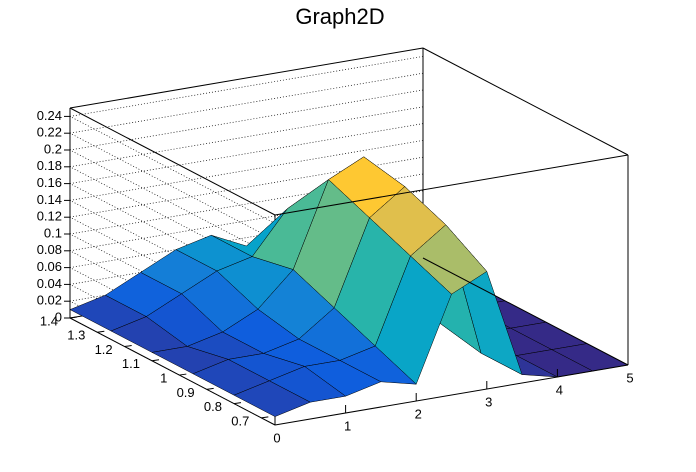  What do you see at coordinates (240, 420) in the screenshot?
I see `y-tick-label: 0.7` at bounding box center [240, 420].